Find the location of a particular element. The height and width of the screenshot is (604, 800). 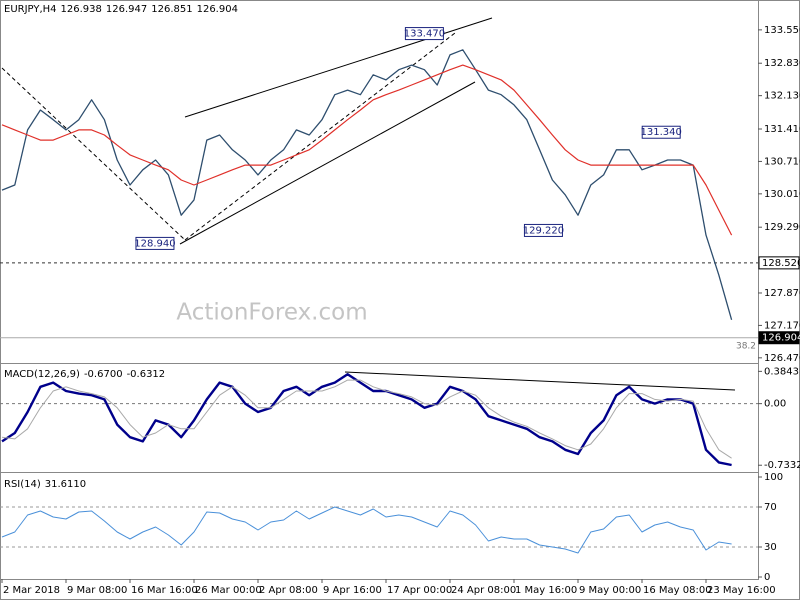

price-label: 126.904 is located at coordinates (781, 338).